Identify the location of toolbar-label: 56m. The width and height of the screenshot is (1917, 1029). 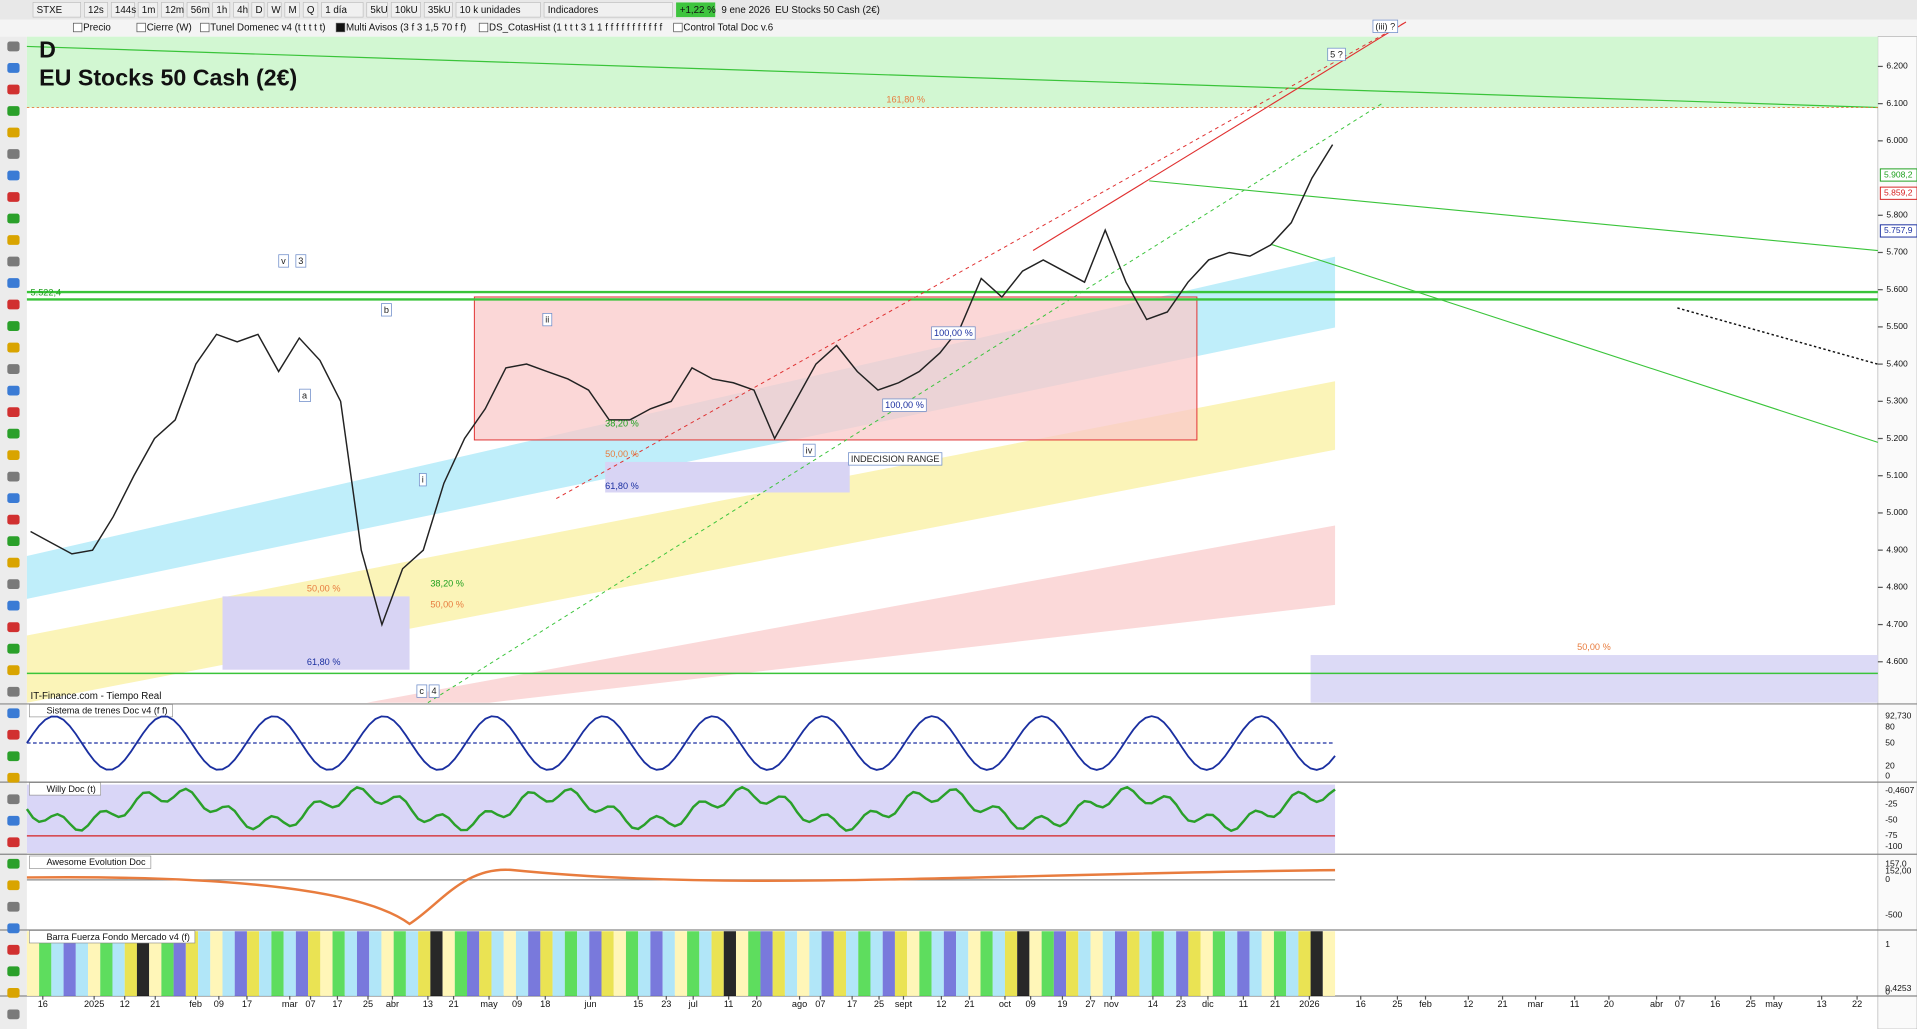
(200, 10).